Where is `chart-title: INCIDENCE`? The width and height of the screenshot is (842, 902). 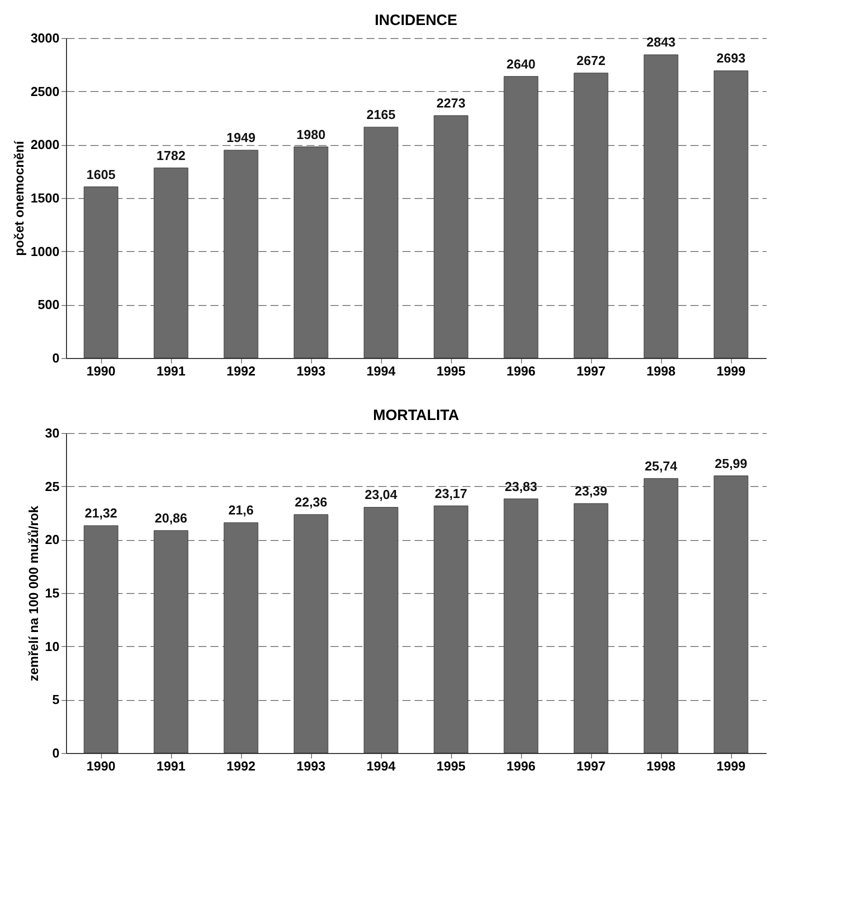
chart-title: INCIDENCE is located at coordinates (416, 20).